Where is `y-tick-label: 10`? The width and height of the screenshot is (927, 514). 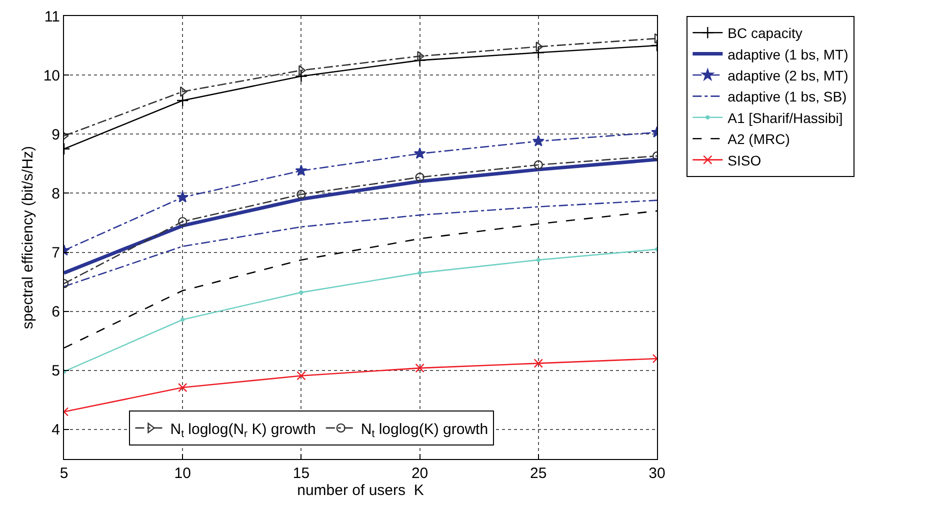 y-tick-label: 10 is located at coordinates (51, 75).